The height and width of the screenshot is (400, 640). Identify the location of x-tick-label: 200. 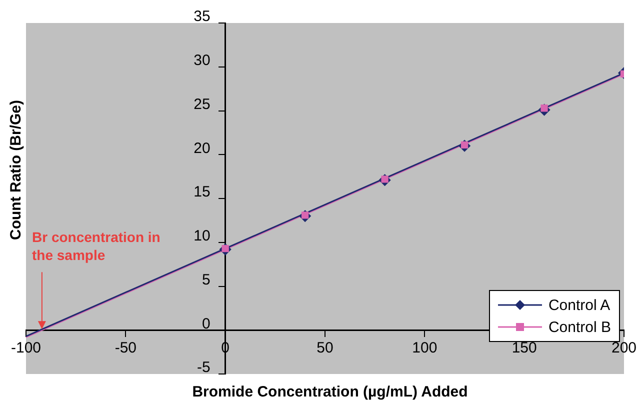
(624, 347).